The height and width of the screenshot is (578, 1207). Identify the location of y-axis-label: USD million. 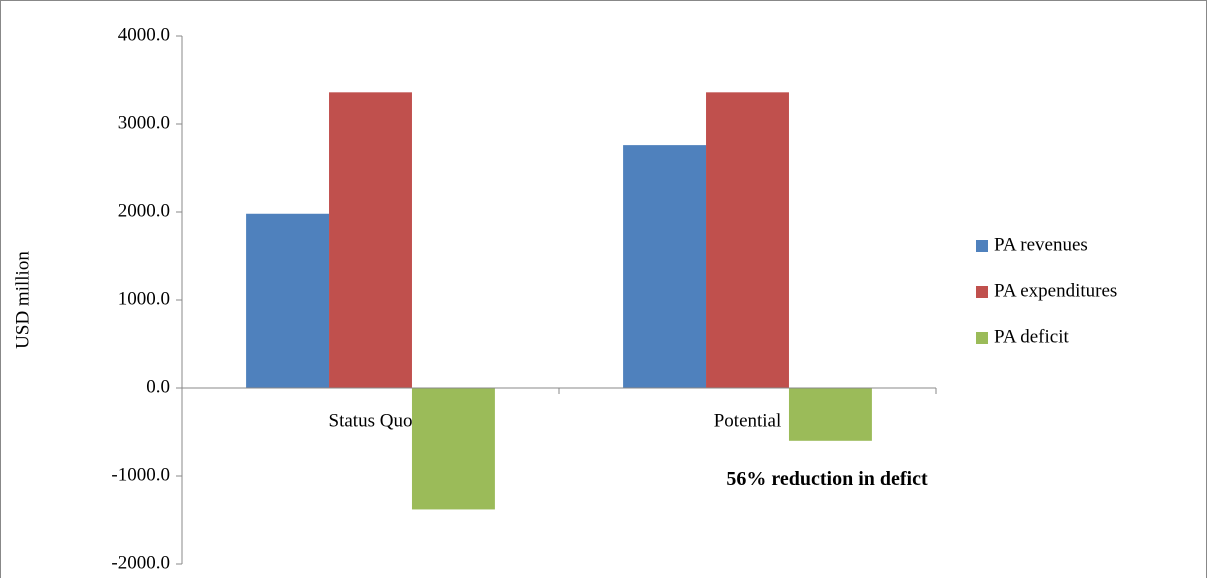
(22, 300).